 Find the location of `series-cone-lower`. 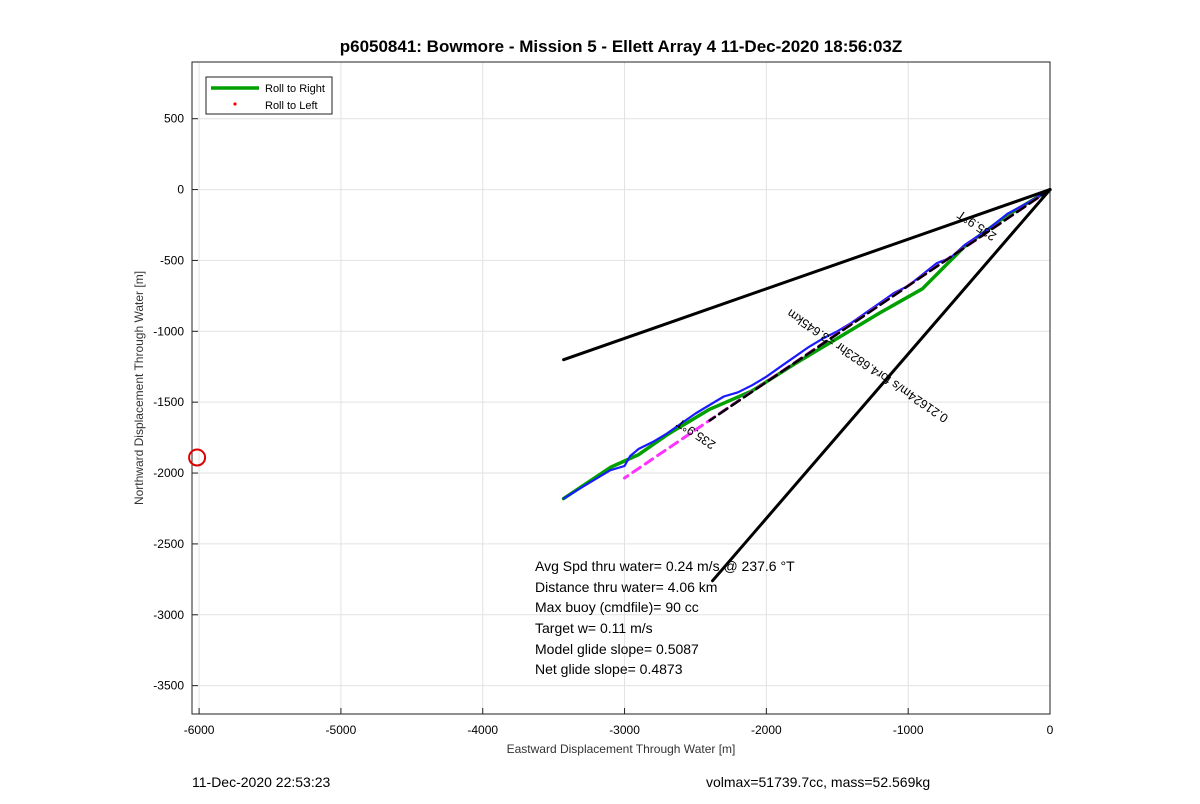

series-cone-lower is located at coordinates (881, 385).